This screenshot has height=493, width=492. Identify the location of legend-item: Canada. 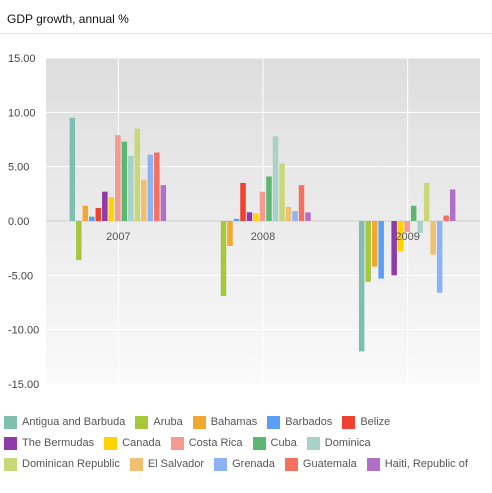
(132, 443).